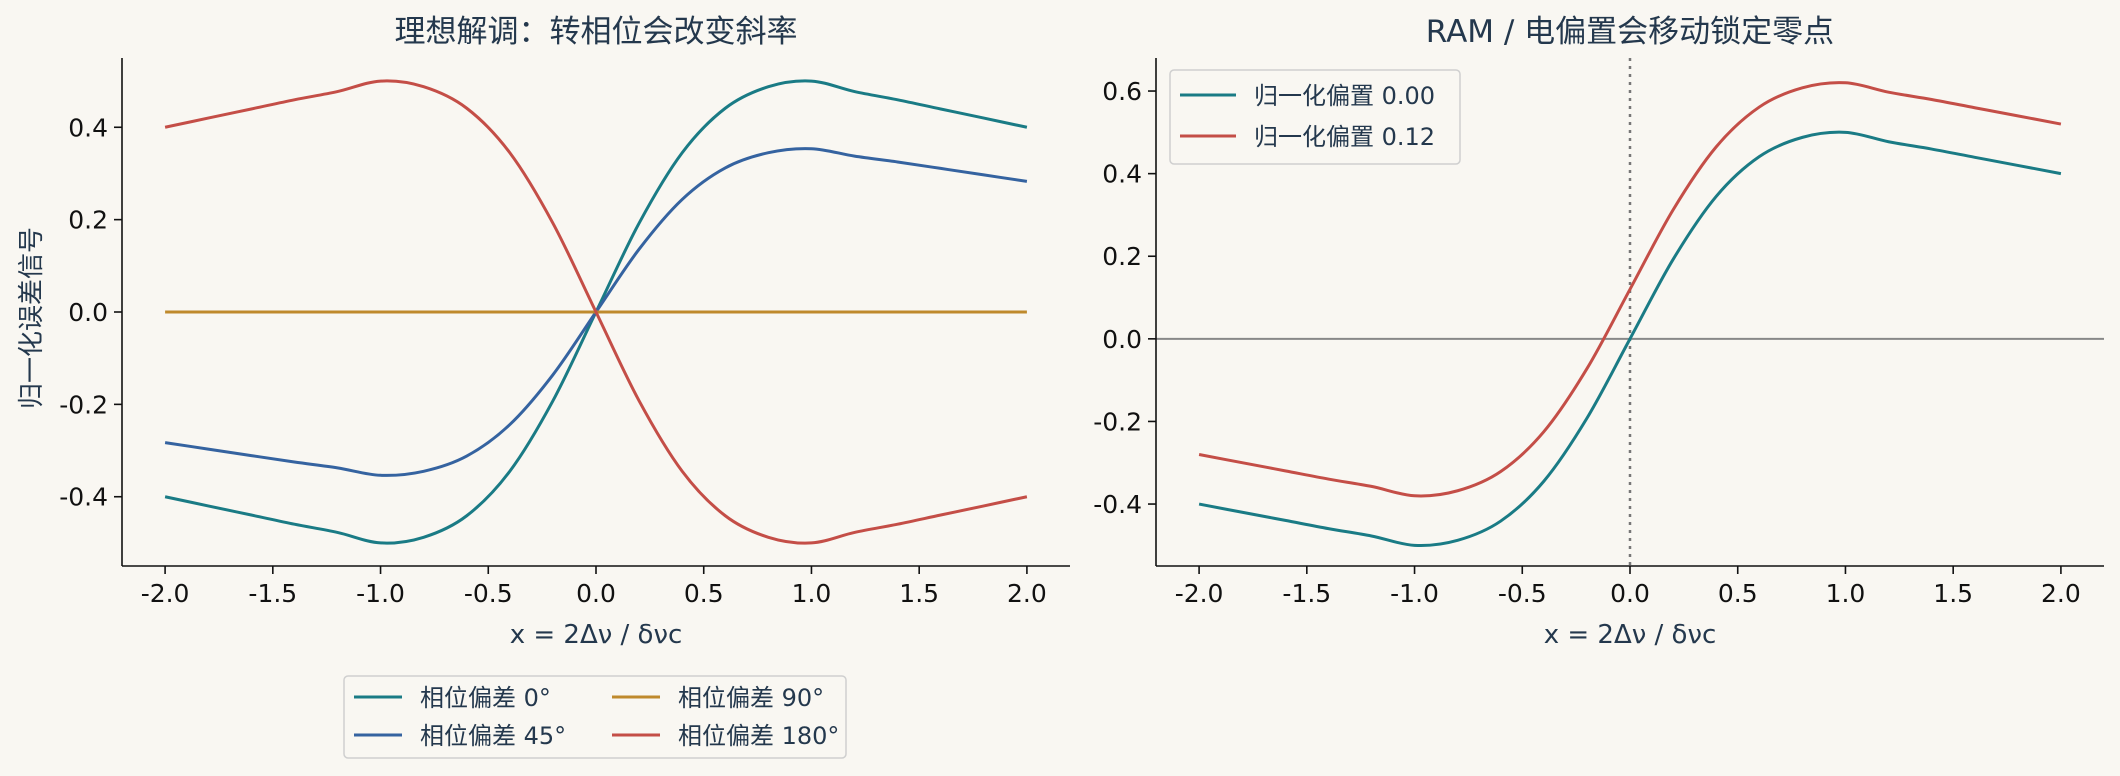  Describe the element at coordinates (751, 698) in the screenshot. I see `legend-label-phase-90: 相位偏差 90°` at that location.